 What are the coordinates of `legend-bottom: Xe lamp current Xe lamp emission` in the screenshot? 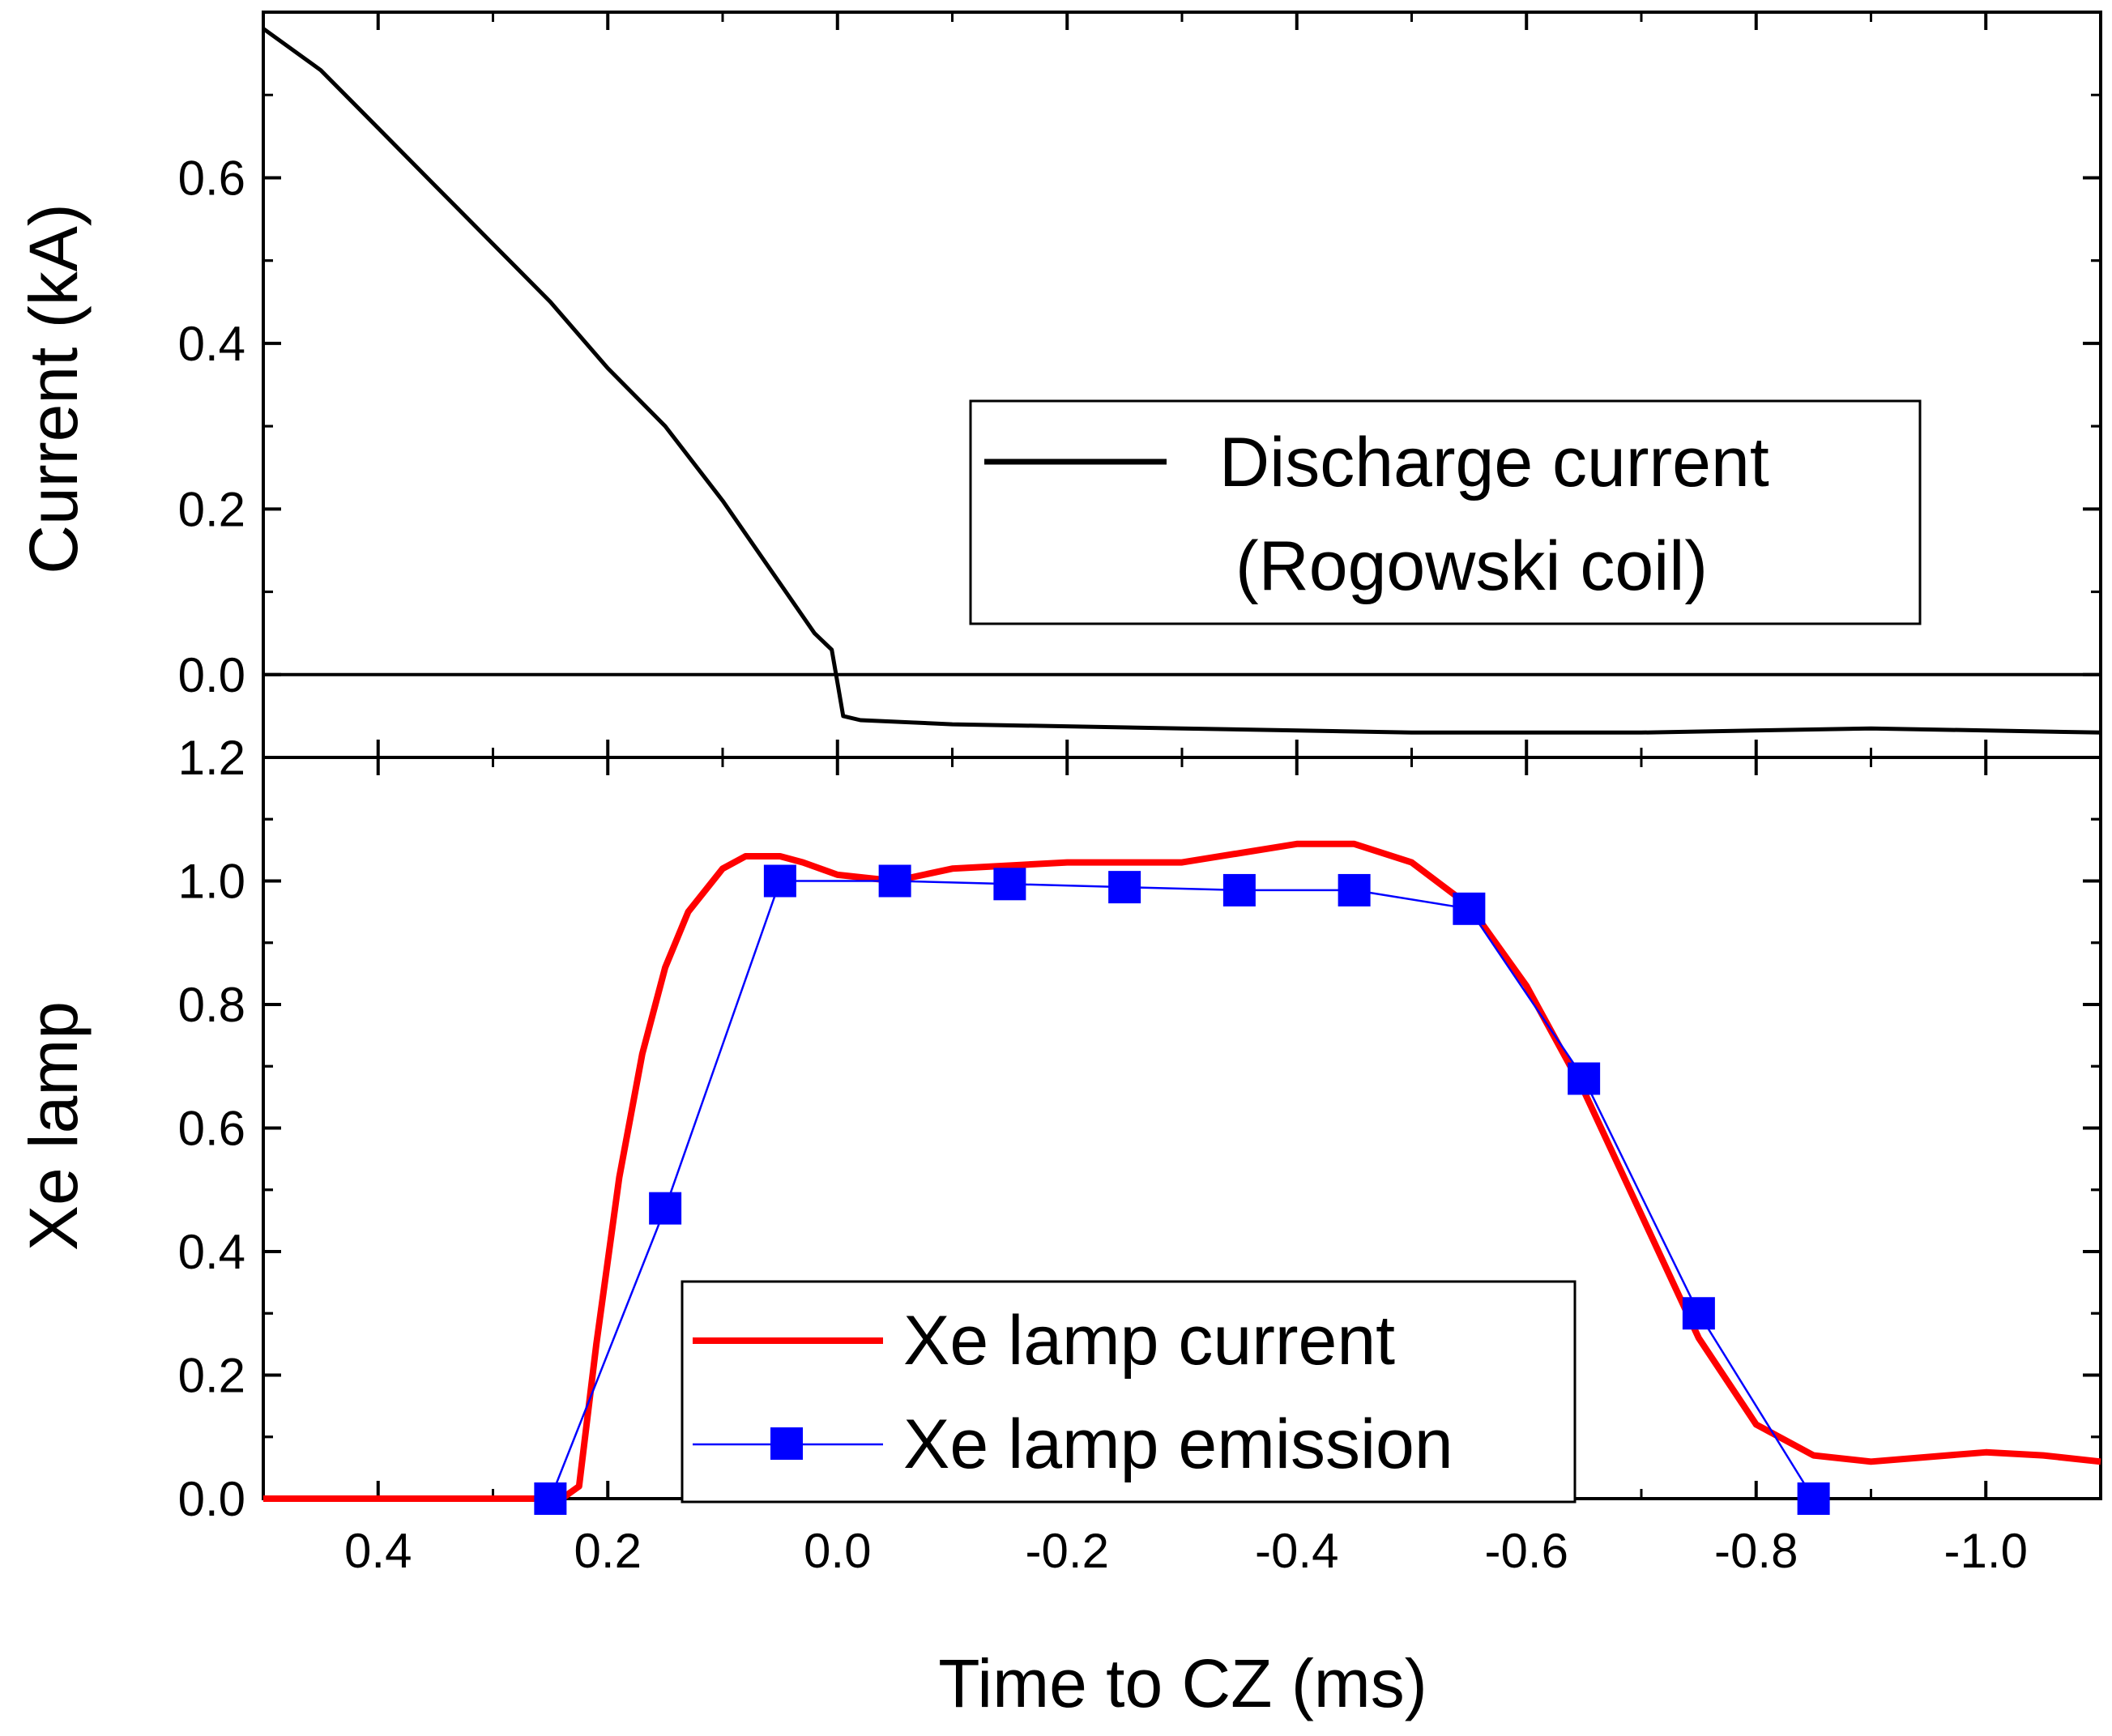 It's located at (1129, 1392).